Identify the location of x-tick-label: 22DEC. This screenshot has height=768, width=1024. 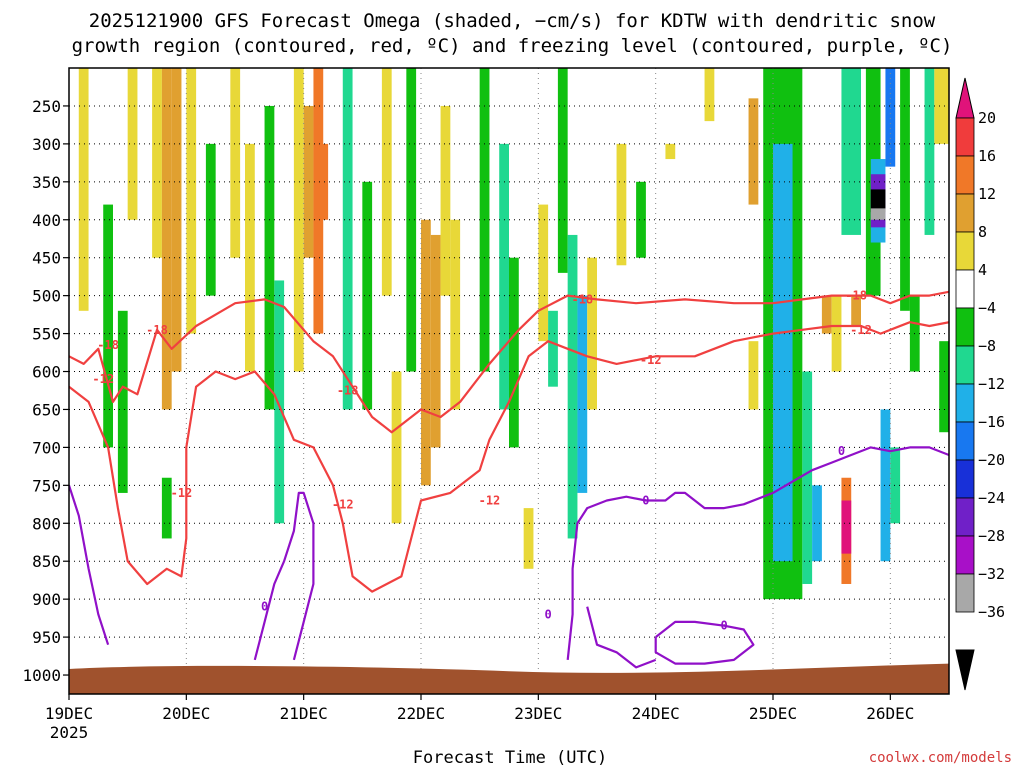
(421, 713).